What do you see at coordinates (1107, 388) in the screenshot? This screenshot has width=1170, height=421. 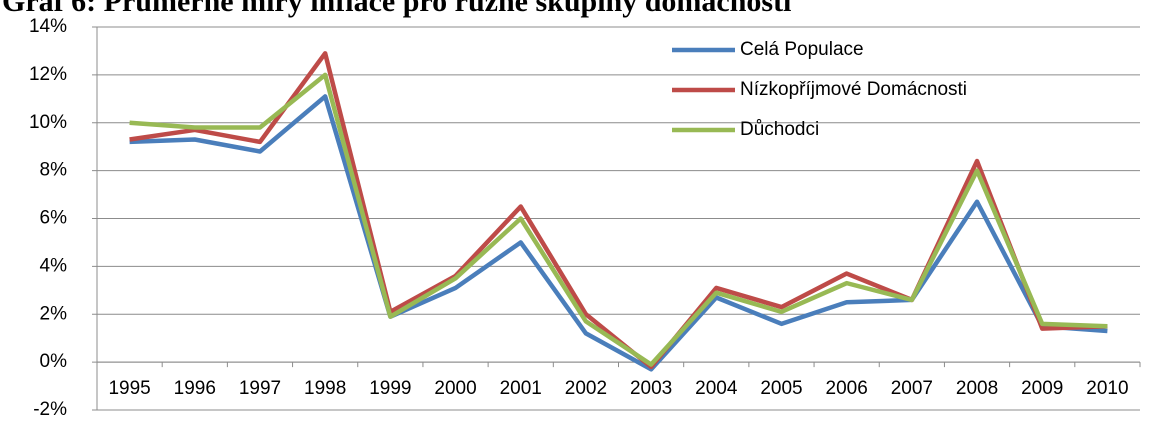 I see `x-tick-label: 2010` at bounding box center [1107, 388].